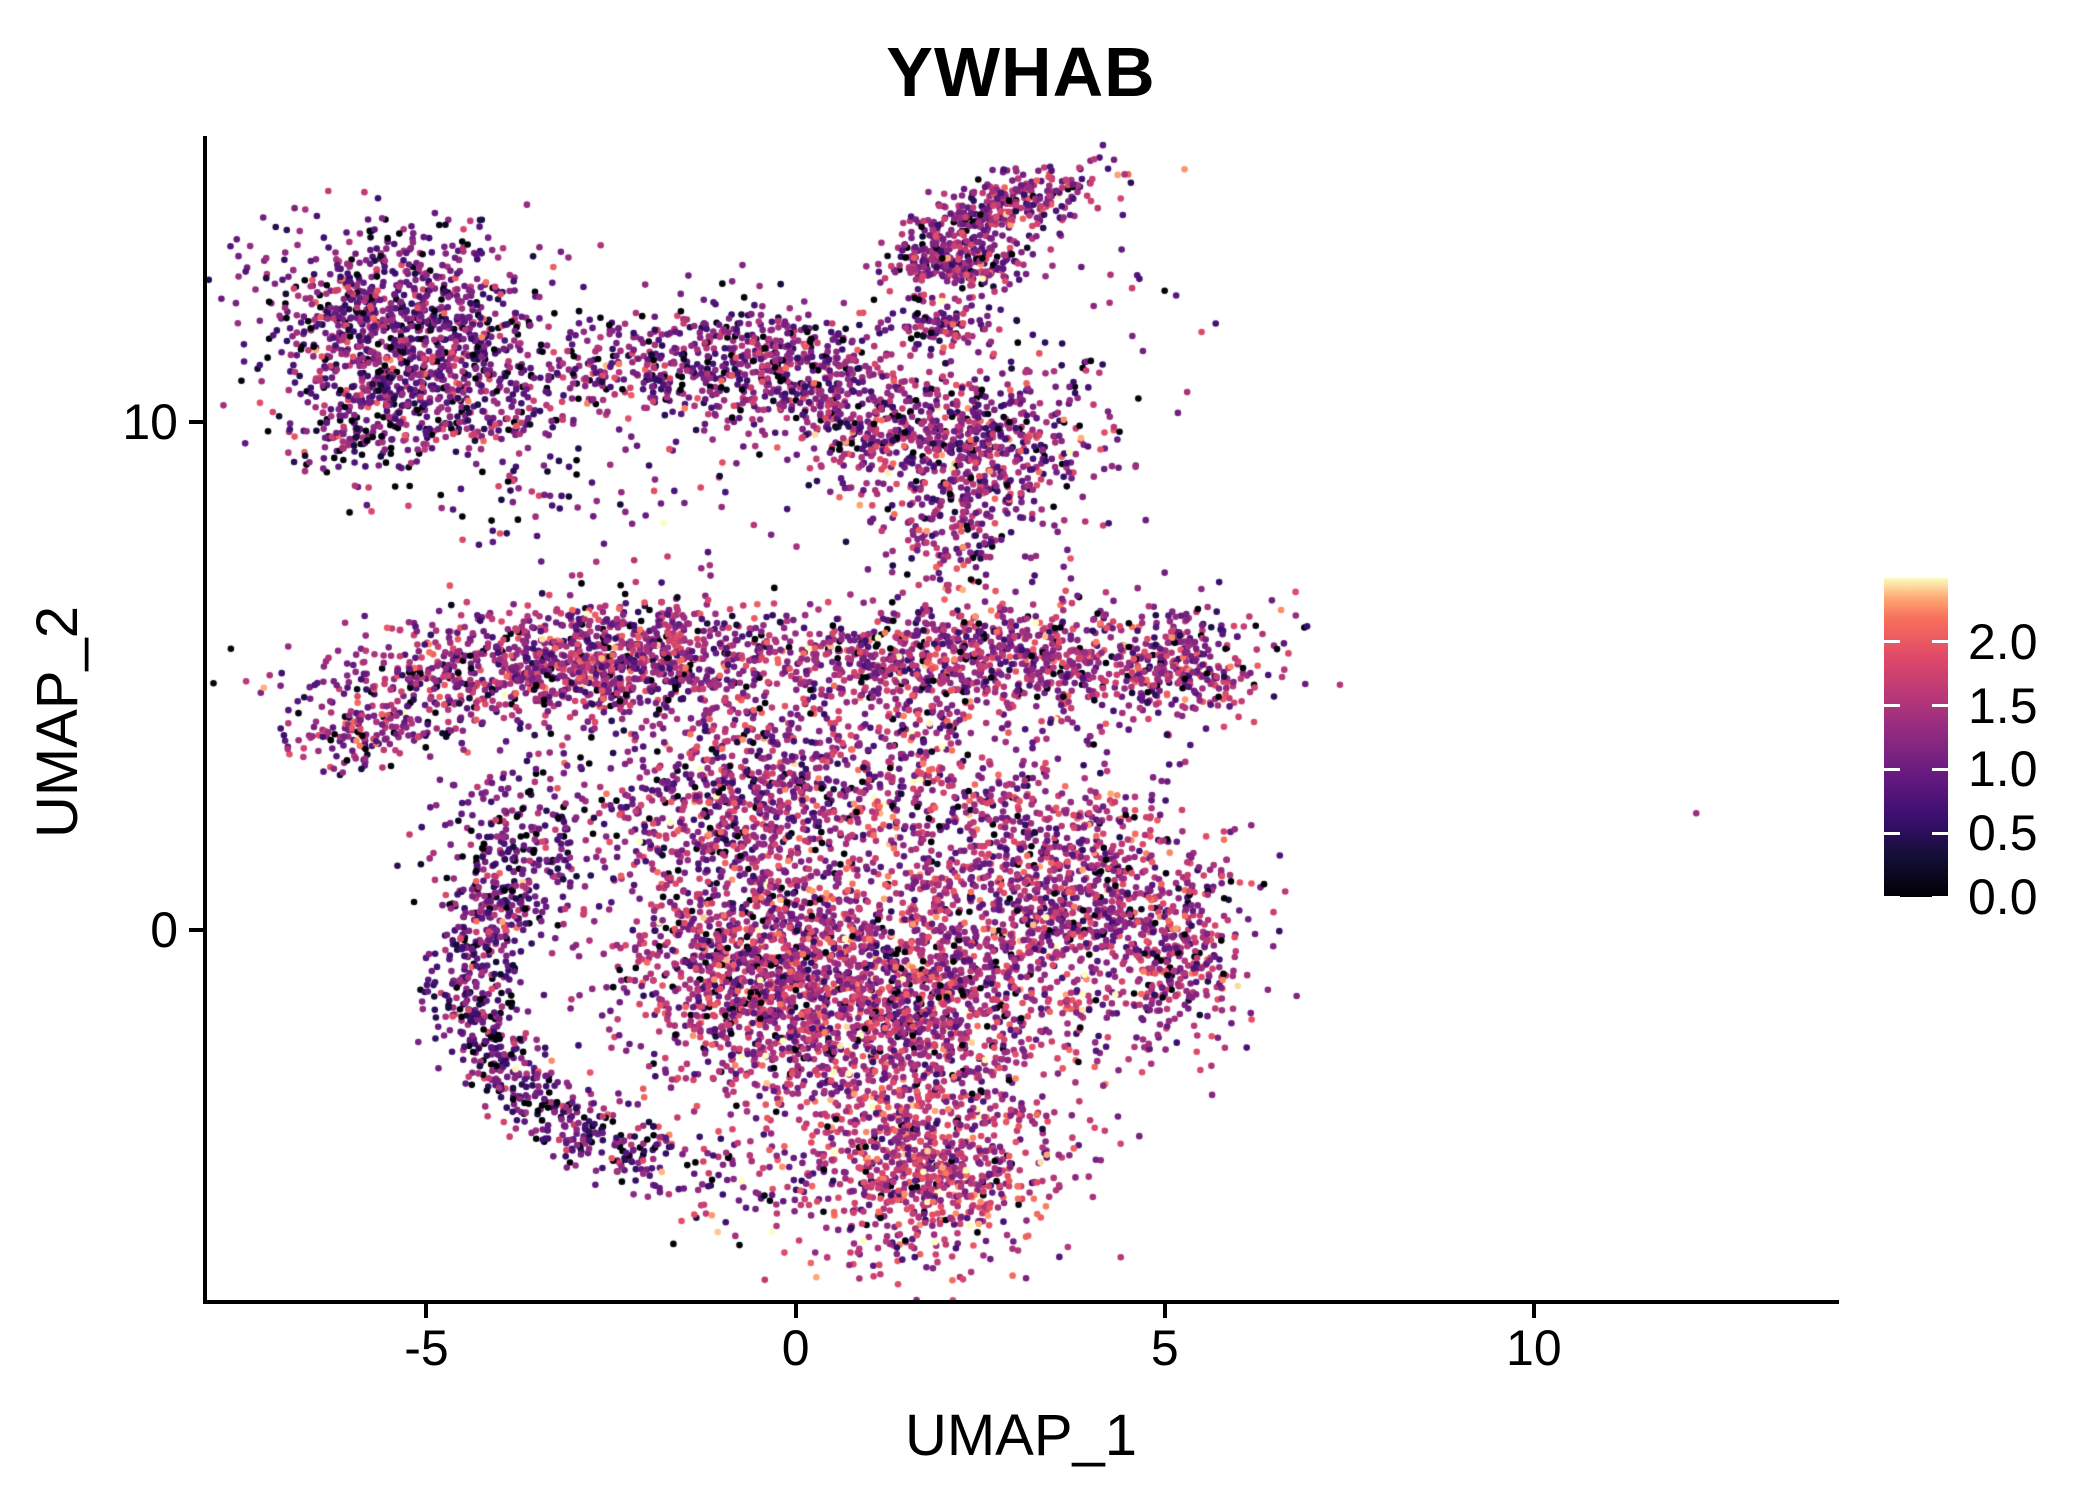  What do you see at coordinates (1021, 72) in the screenshot?
I see `plot-title: YWHAB` at bounding box center [1021, 72].